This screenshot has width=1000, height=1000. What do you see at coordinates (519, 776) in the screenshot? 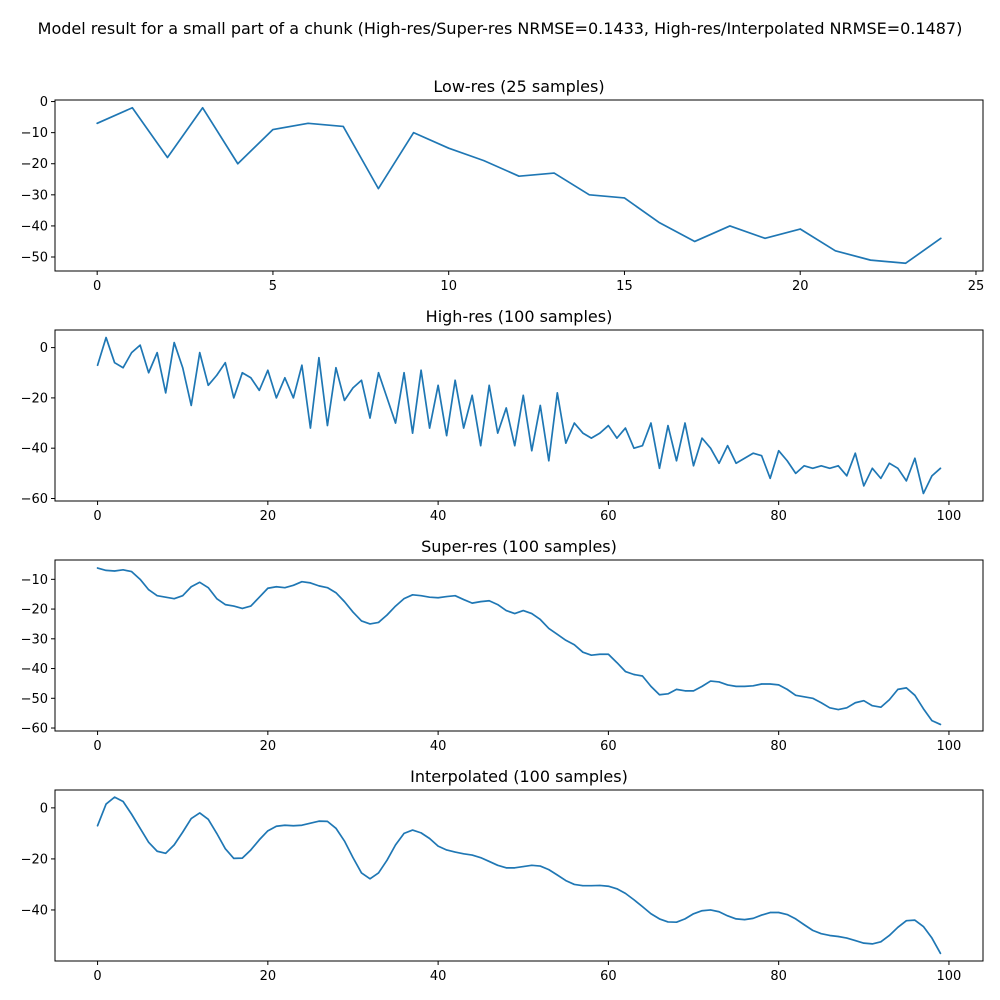
I see `subplot-title: Interpolated (100 samples)` at bounding box center [519, 776].